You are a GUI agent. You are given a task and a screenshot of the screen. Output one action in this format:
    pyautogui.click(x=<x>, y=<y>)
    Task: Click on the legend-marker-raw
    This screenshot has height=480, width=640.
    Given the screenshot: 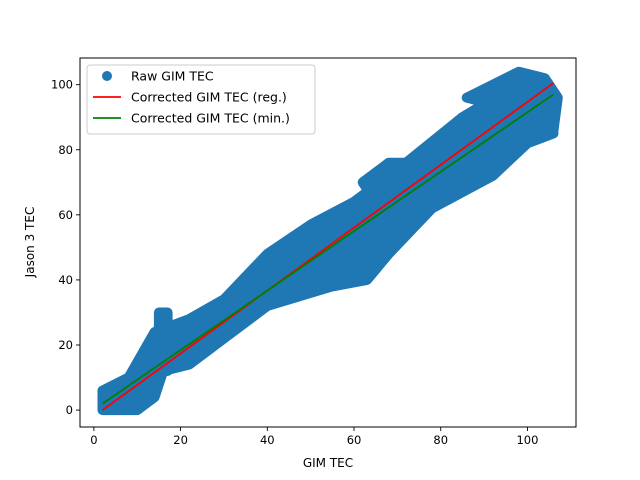 What is the action you would take?
    pyautogui.click(x=107, y=76)
    